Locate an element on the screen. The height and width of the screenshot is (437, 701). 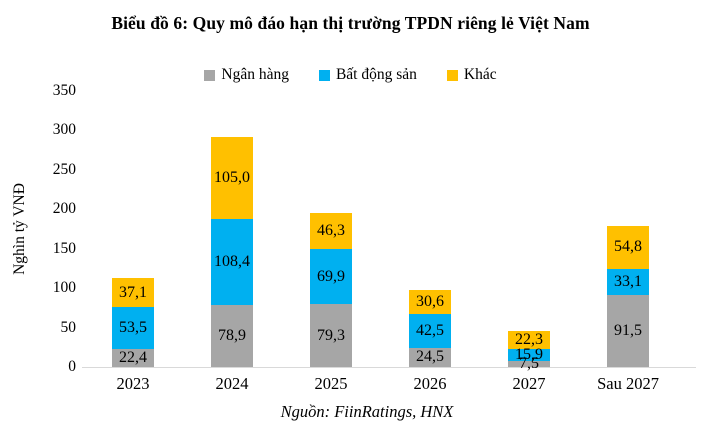
legend-label: Bất động sản is located at coordinates (376, 74).